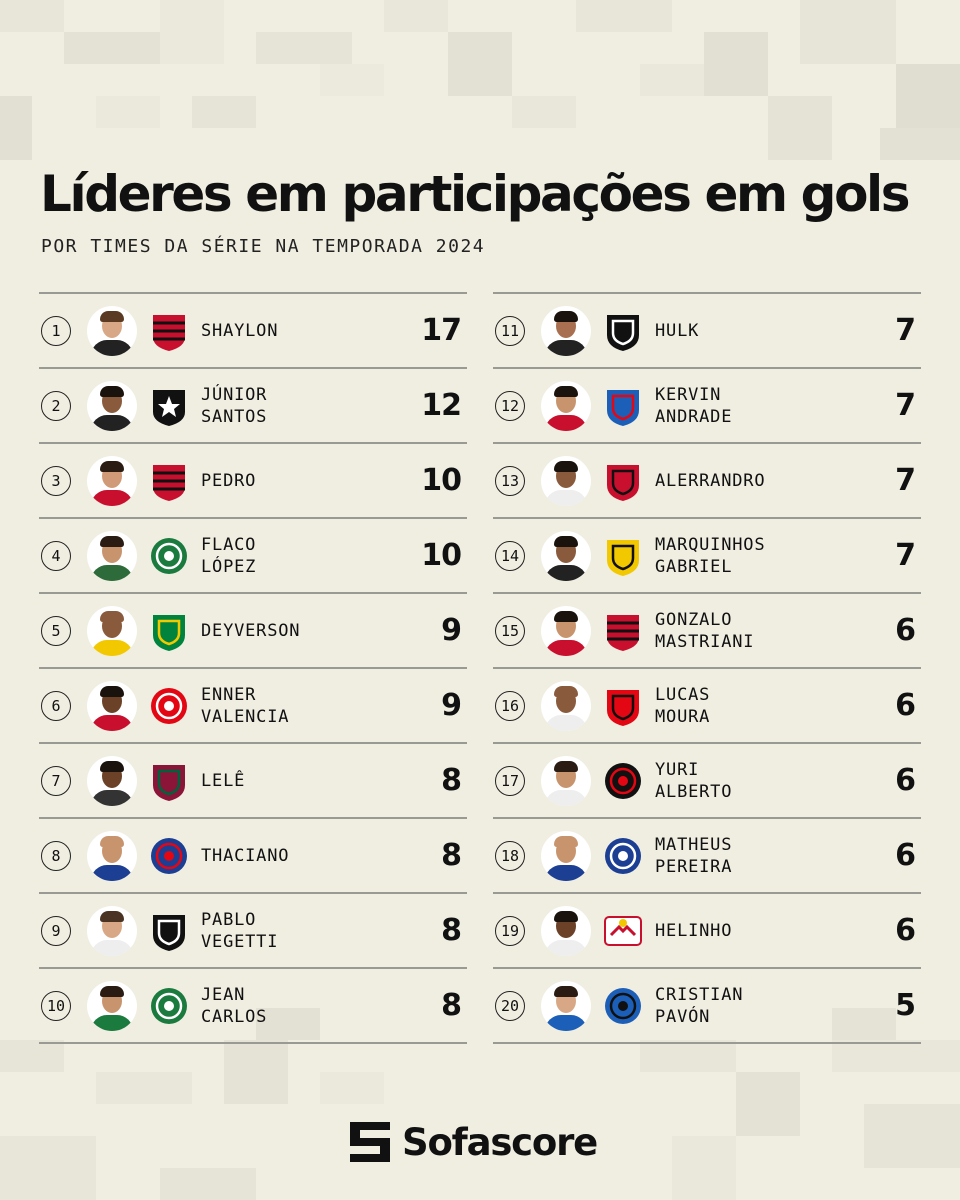 The image size is (960, 1200). I want to click on ranking-row: 3 PEDRO 10, so click(253, 481).